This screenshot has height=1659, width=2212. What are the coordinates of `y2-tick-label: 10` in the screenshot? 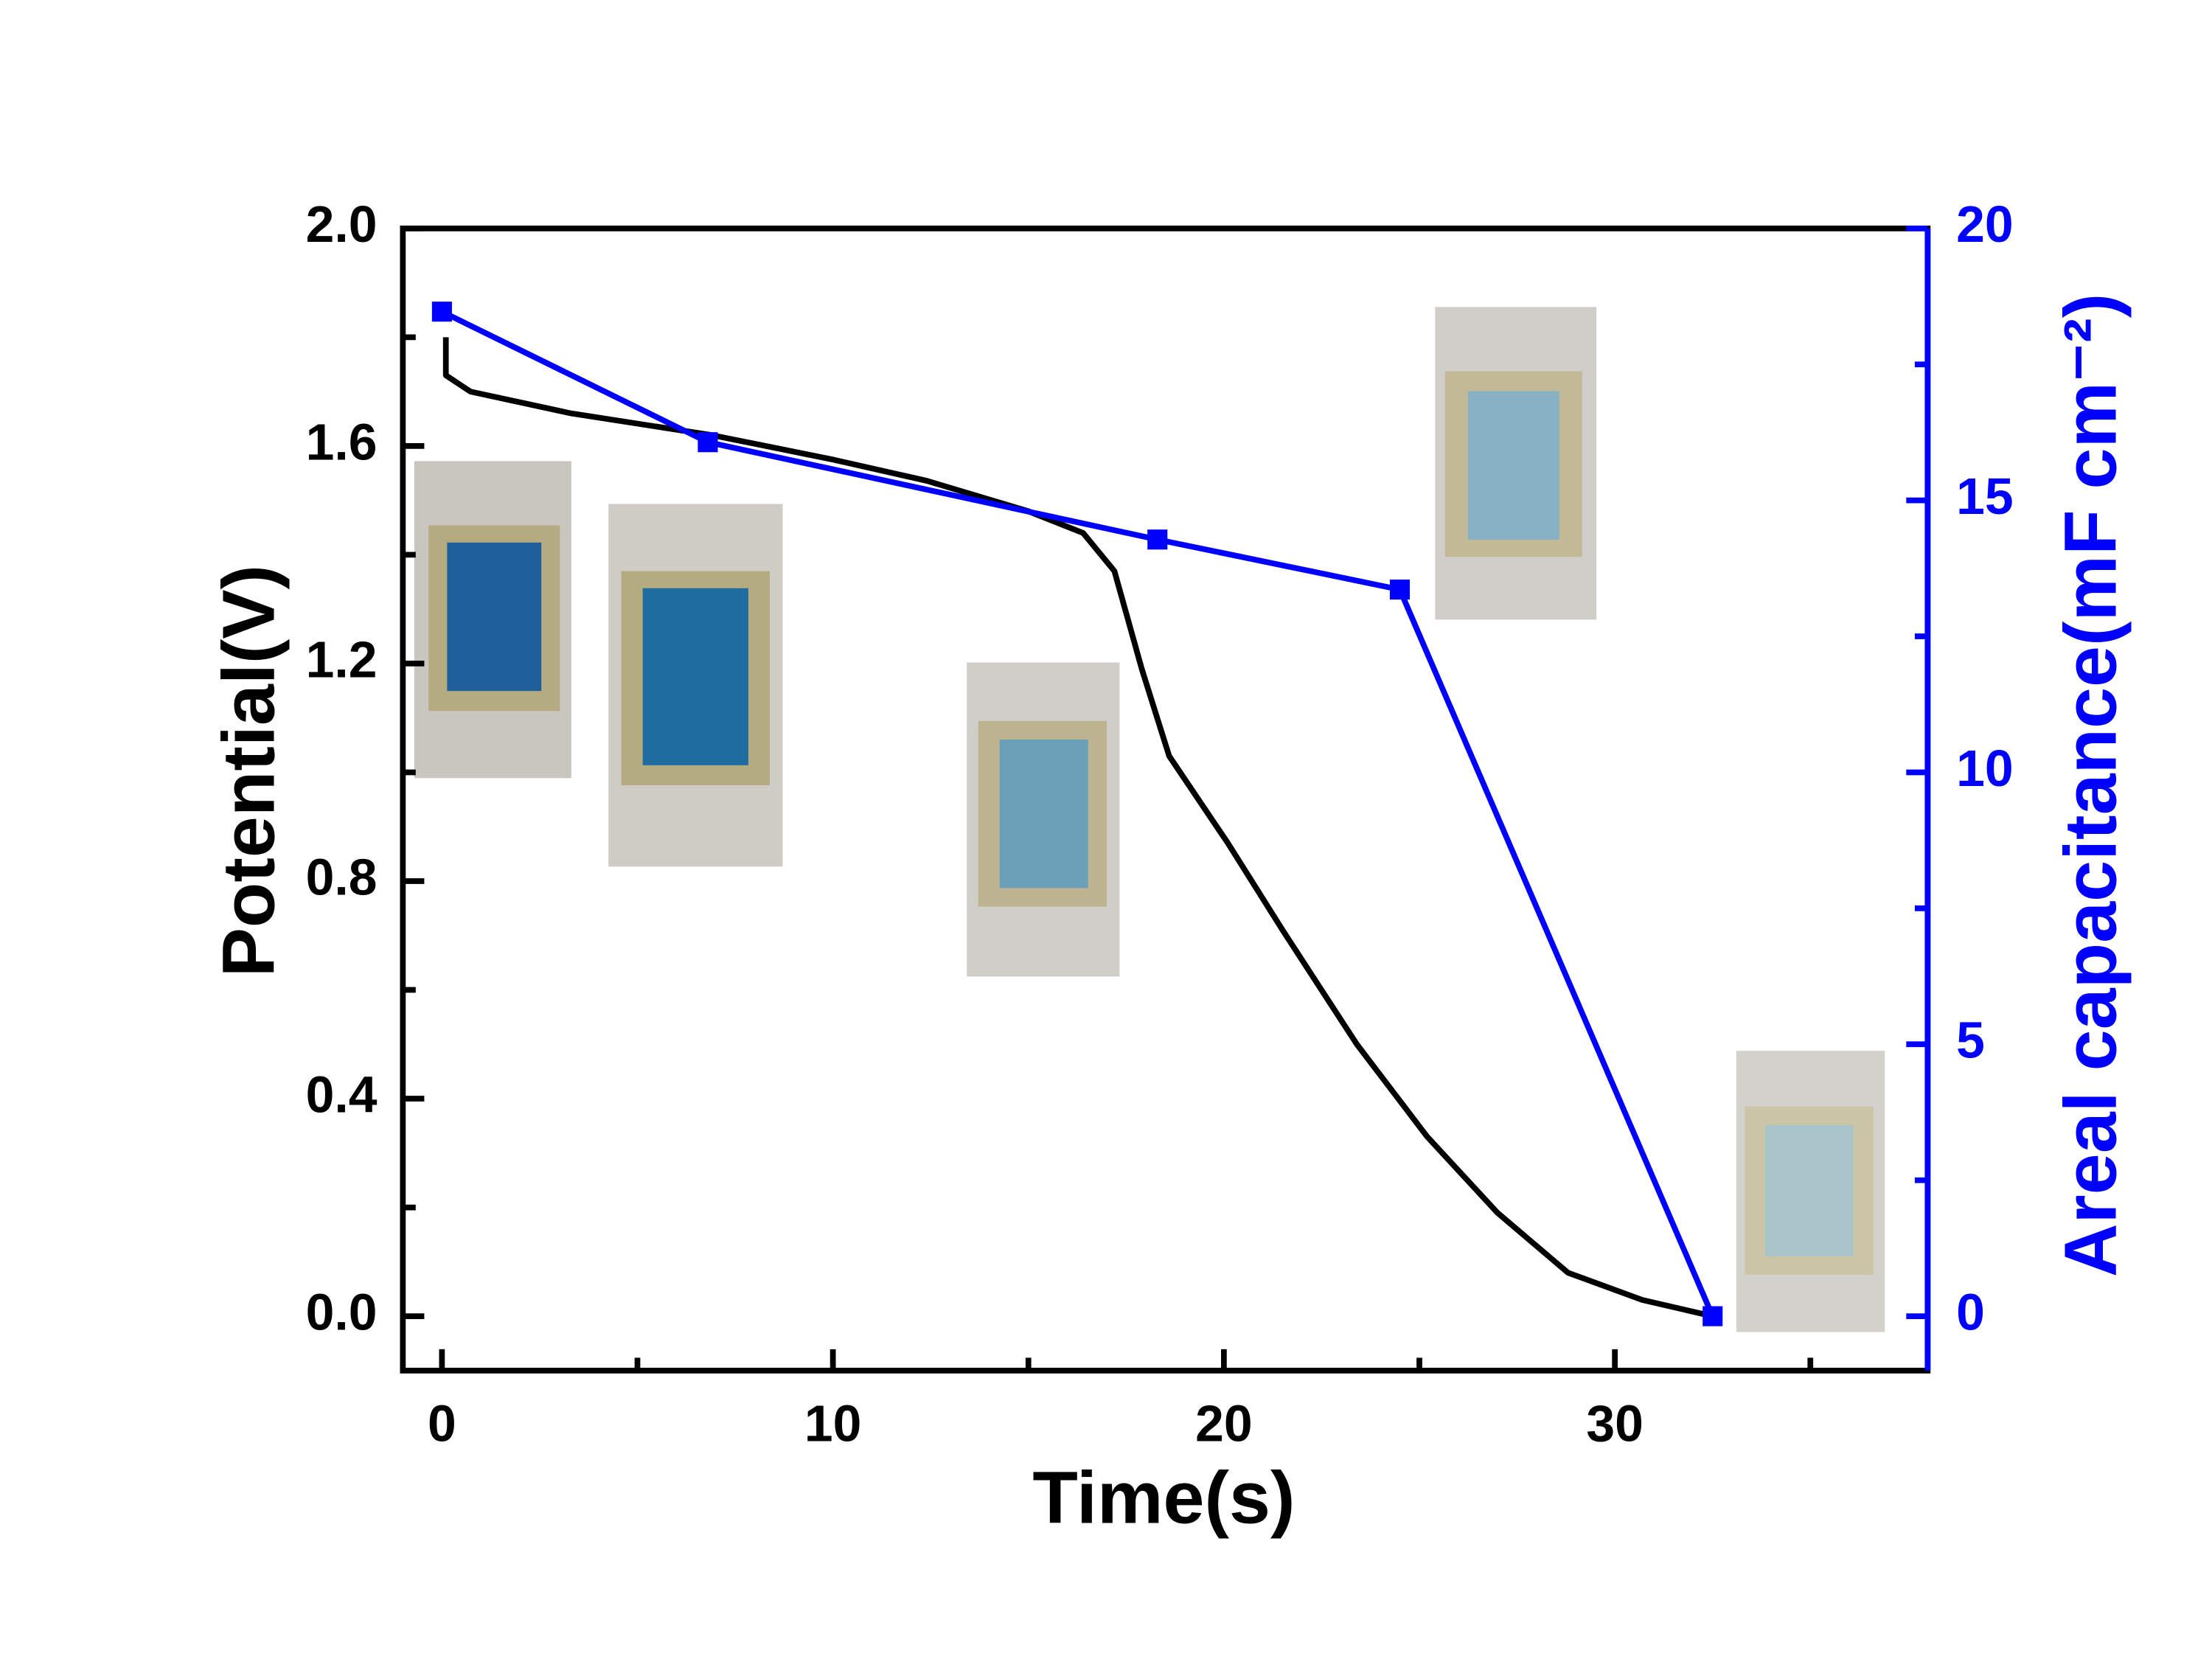 It's located at (1985, 768).